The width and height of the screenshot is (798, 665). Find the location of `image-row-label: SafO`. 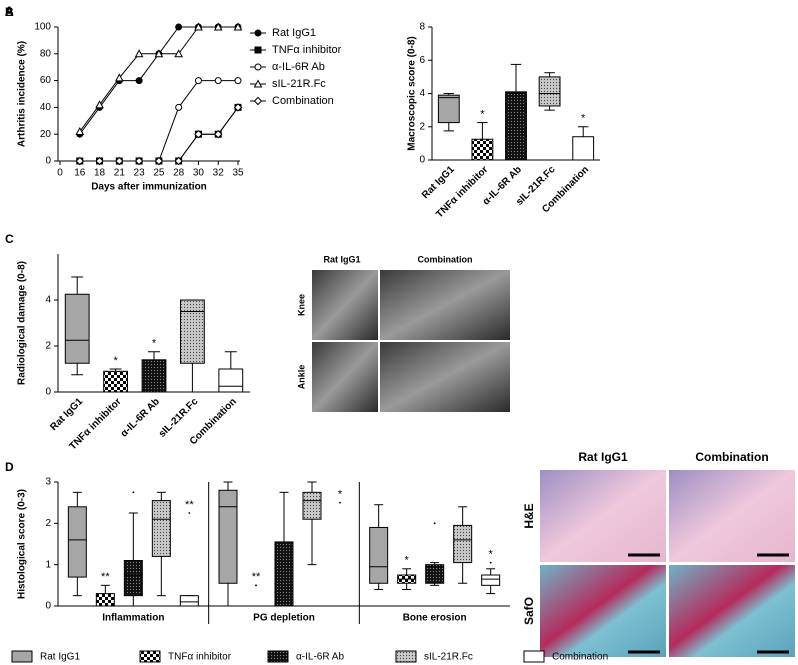

image-row-label: SafO is located at coordinates (529, 611).